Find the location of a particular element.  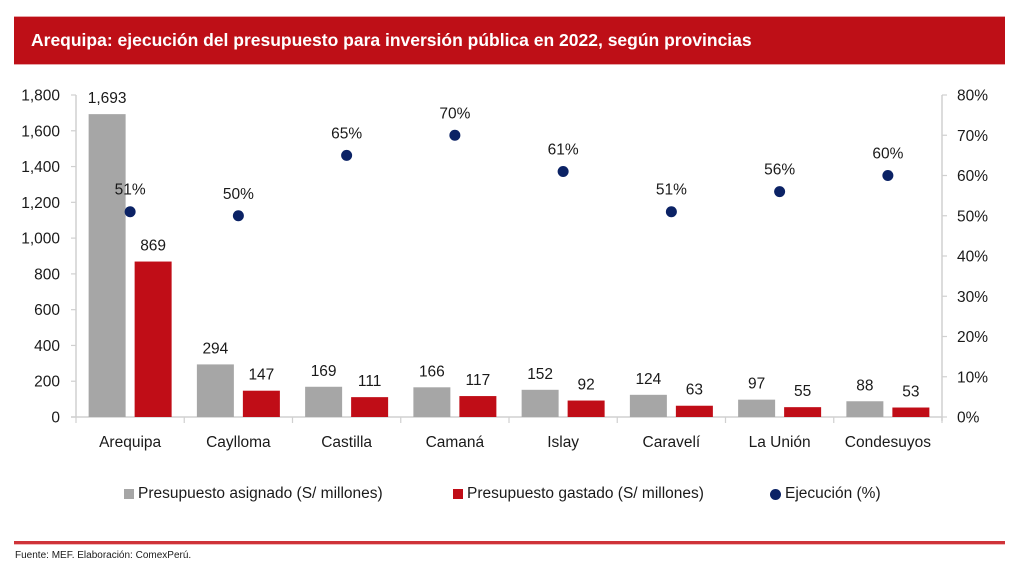

bar-data-label: 147 is located at coordinates (261, 375).